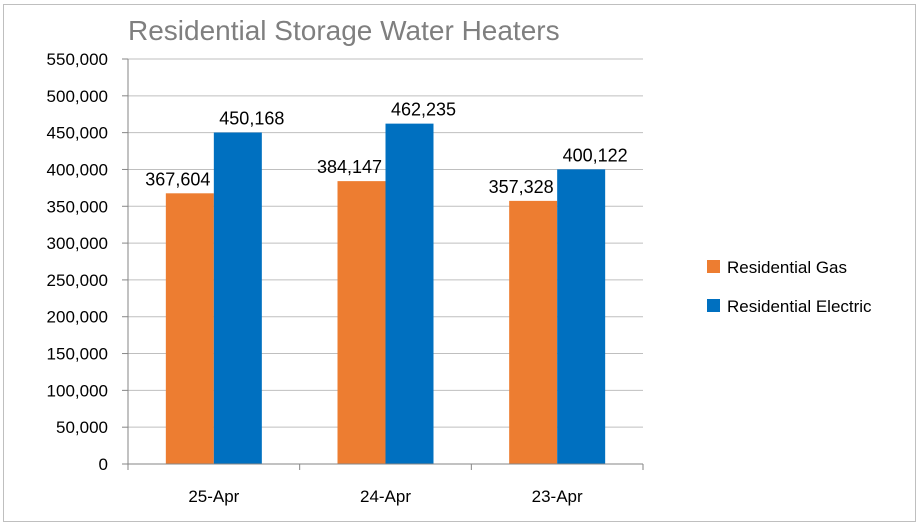 The height and width of the screenshot is (528, 923). Describe the element at coordinates (423, 110) in the screenshot. I see `data-label: 462,235` at that location.